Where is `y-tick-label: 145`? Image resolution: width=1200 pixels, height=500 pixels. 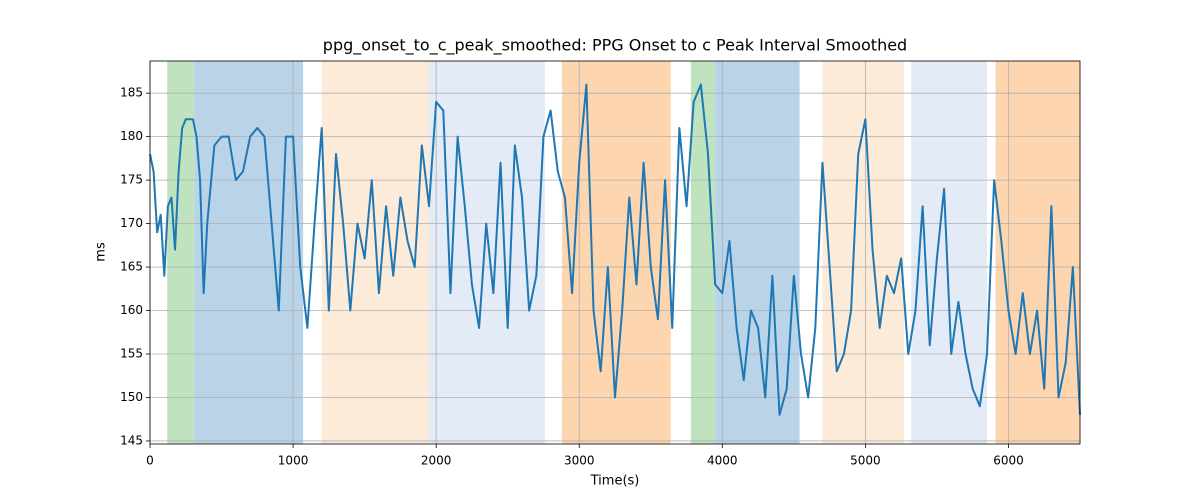 y-tick-label: 145 is located at coordinates (131, 440).